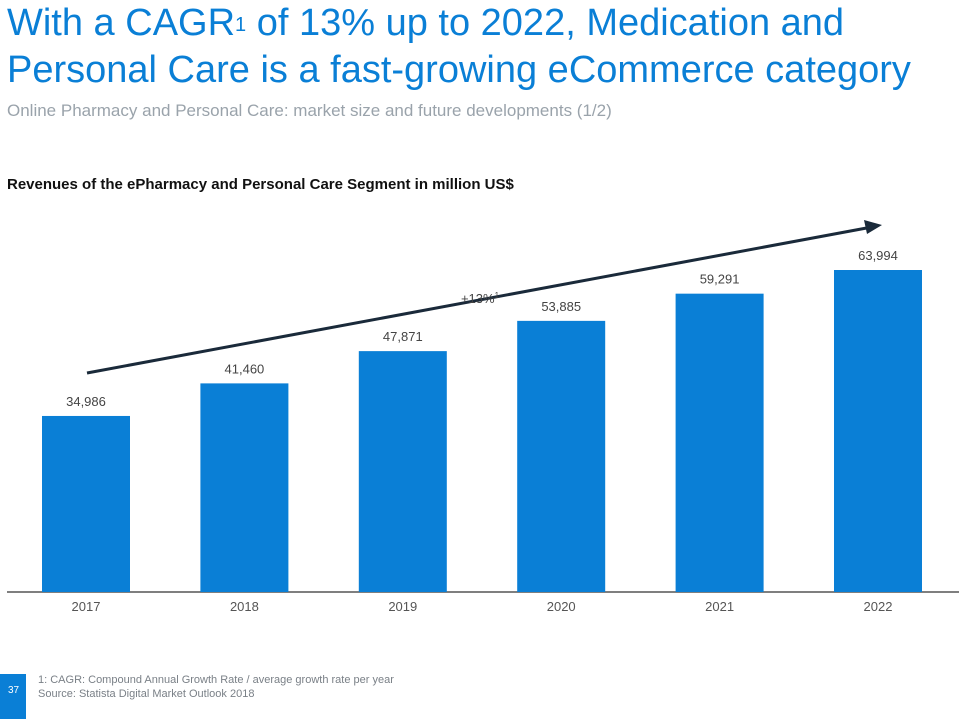 This screenshot has width=979, height=719. Describe the element at coordinates (497, 295) in the screenshot. I see `cagr-annotation-sup: 1` at that location.